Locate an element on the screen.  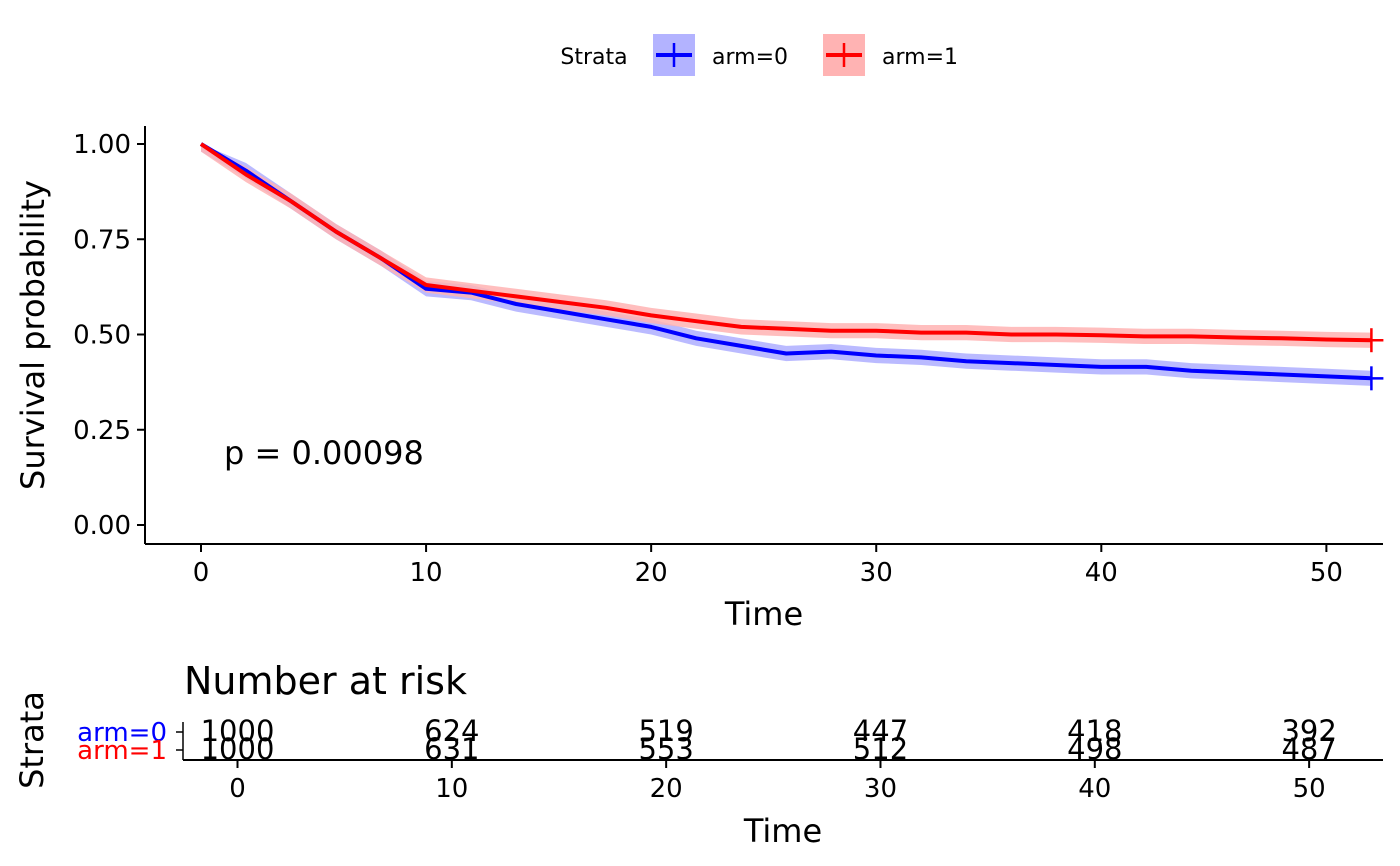
x-tick-label: 50 is located at coordinates (1326, 573).